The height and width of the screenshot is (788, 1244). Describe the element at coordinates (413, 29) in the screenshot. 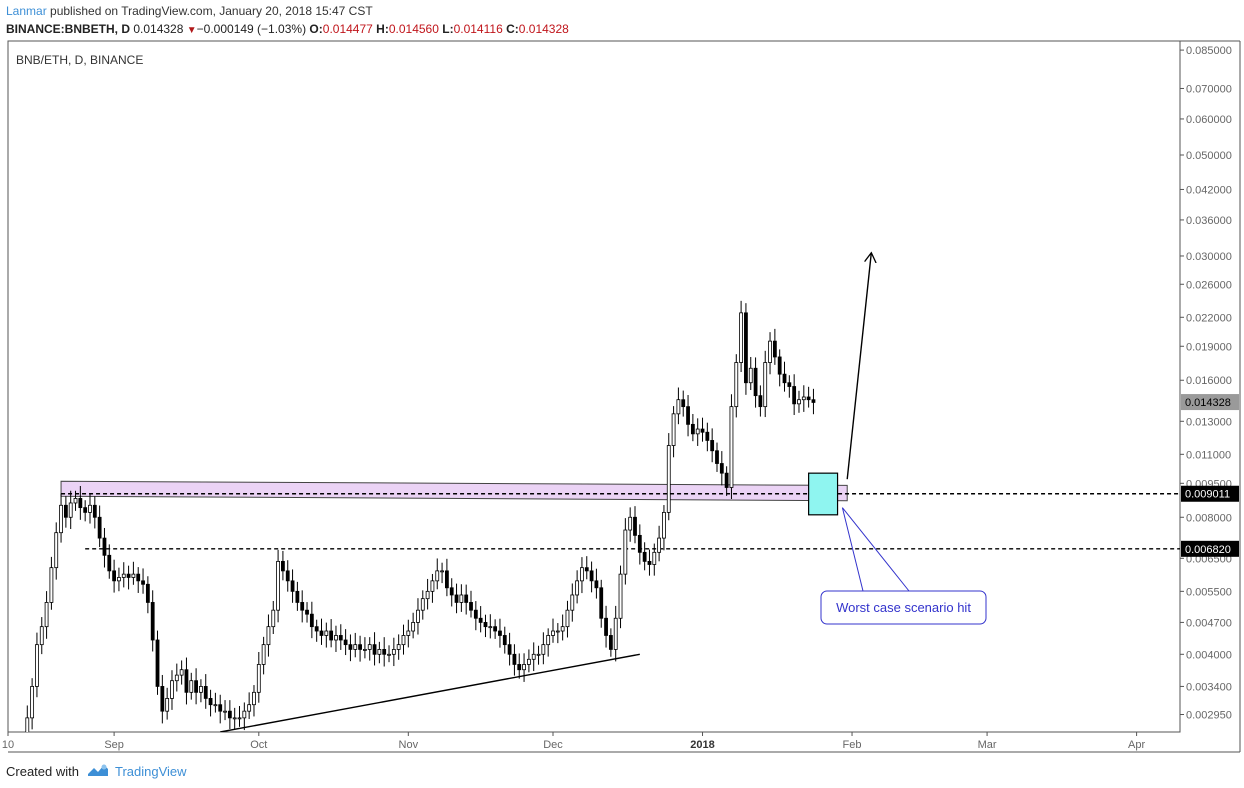

I see `high-value: 0.014560` at that location.